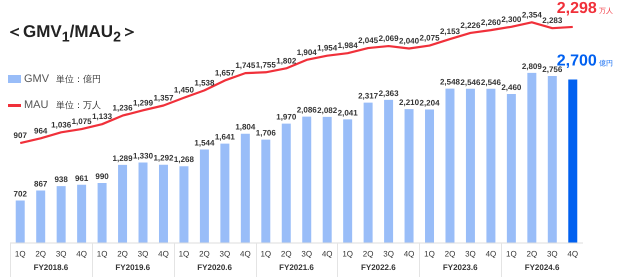 The width and height of the screenshot is (625, 277). What do you see at coordinates (266, 65) in the screenshot?
I see `data-label: 1,755` at bounding box center [266, 65].